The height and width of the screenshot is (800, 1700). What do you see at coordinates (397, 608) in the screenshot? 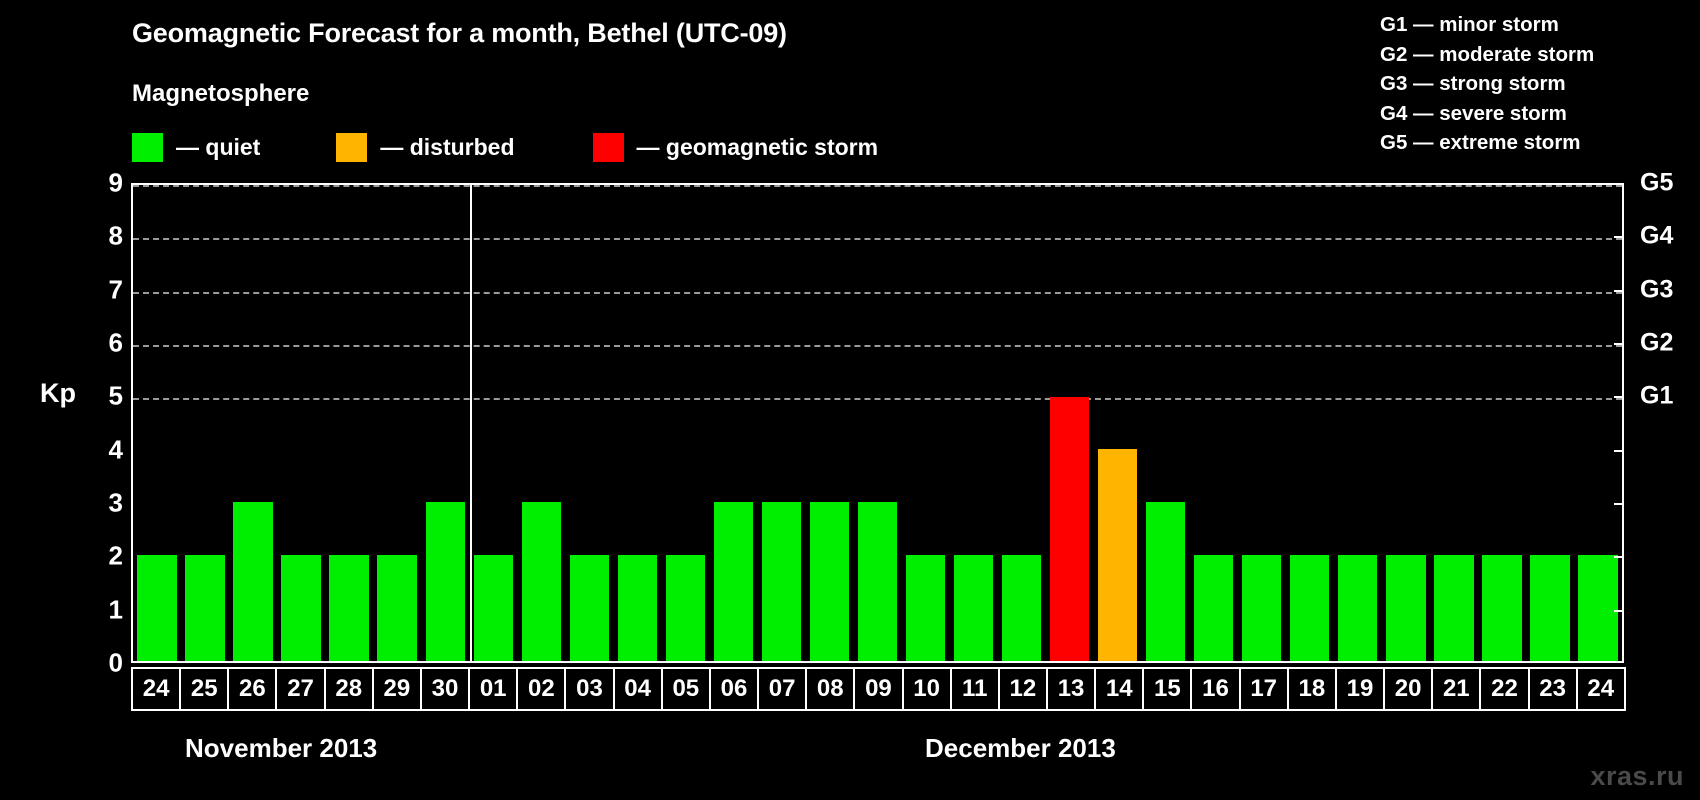
I see `bar-29-quiet` at bounding box center [397, 608].